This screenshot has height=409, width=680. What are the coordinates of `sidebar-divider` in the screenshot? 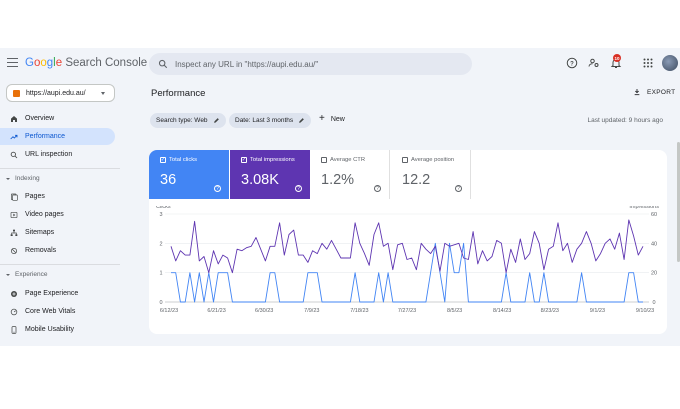 It's located at (60, 168).